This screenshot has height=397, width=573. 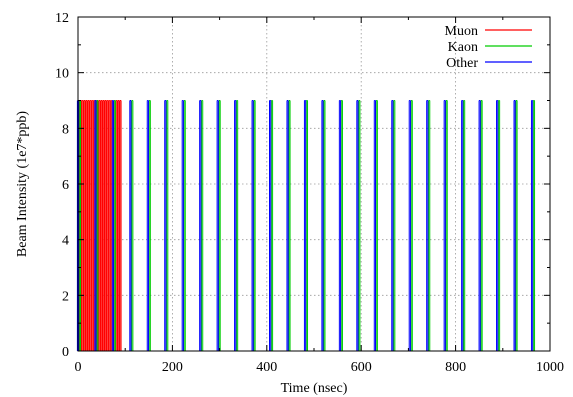 What do you see at coordinates (65, 129) in the screenshot?
I see `y-tick-label: 8` at bounding box center [65, 129].